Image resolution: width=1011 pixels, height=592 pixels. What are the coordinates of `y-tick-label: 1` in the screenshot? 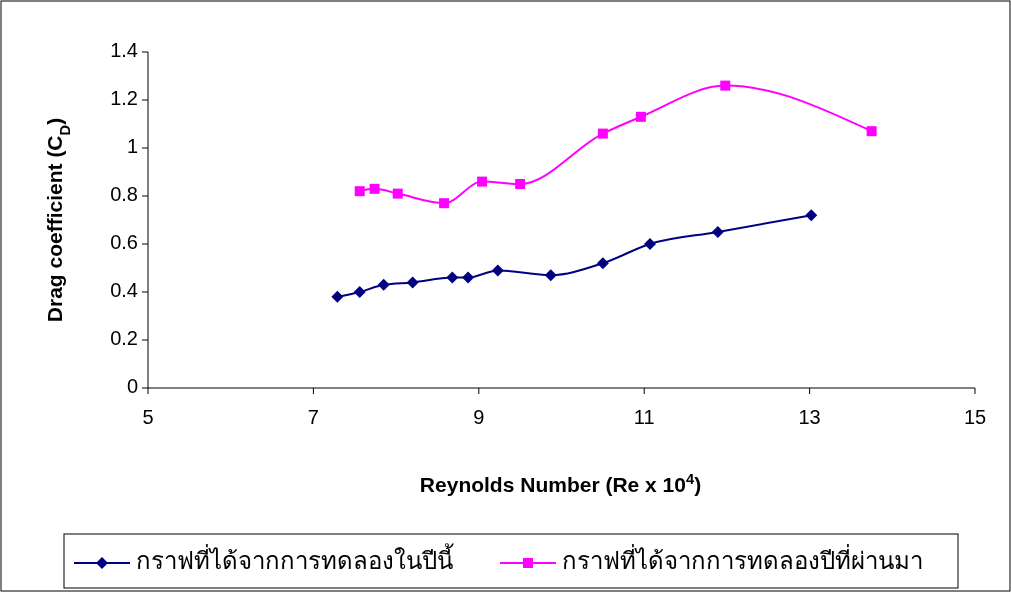 It's located at (132, 146).